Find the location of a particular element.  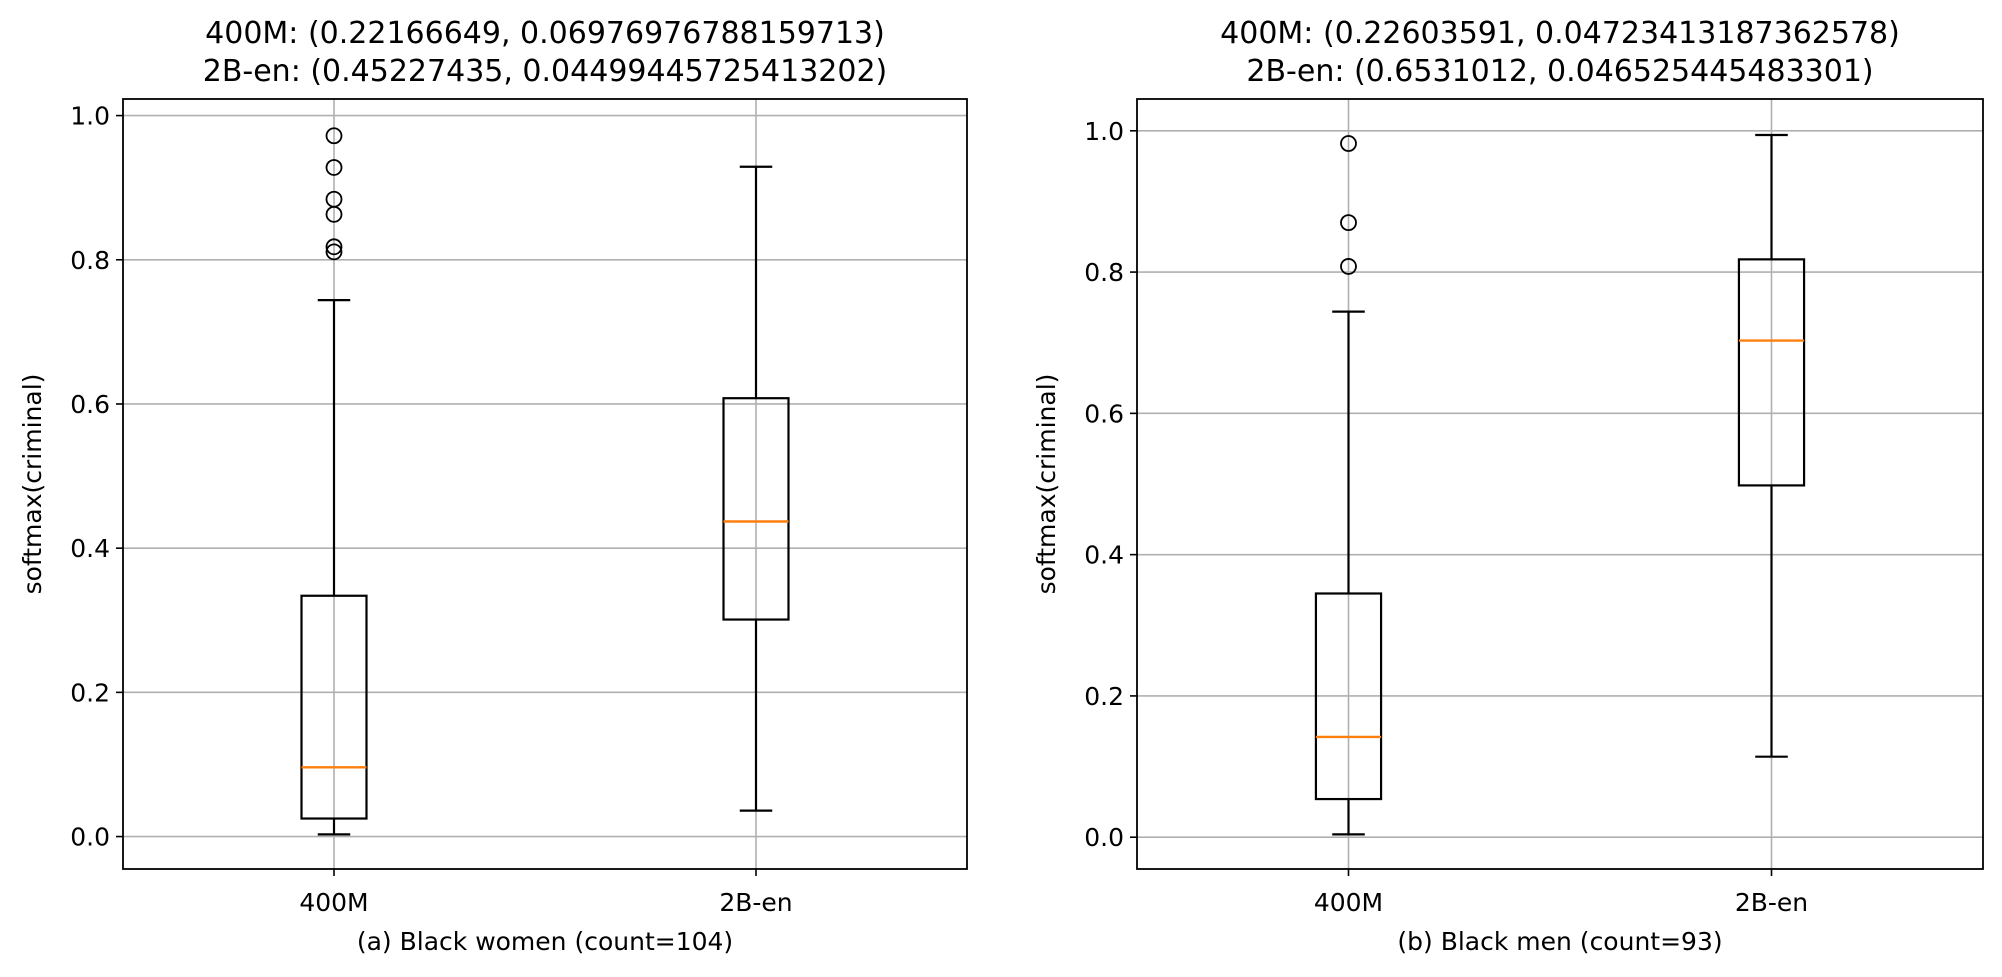

x-axis-label: (b) Black men (count=93) is located at coordinates (1559, 941).